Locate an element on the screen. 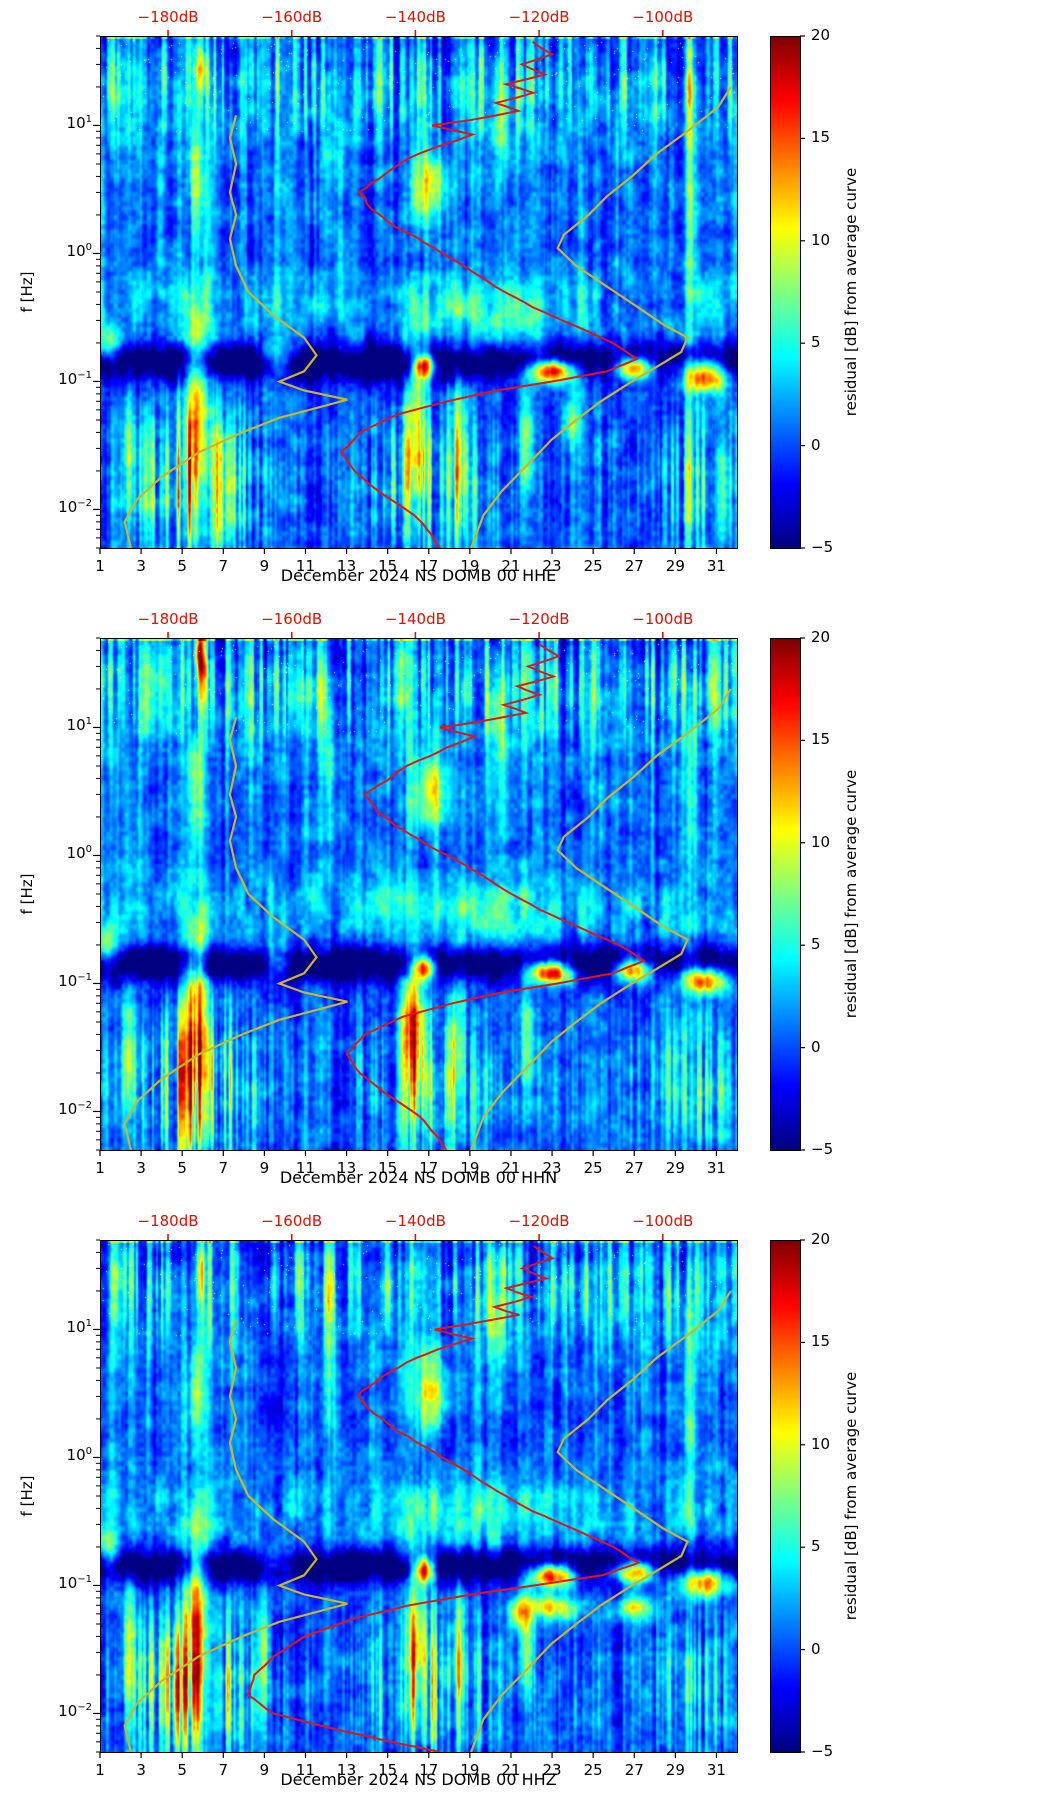 Image resolution: width=1052 pixels, height=1806 pixels. x-tick-label: 1 is located at coordinates (100, 1770).